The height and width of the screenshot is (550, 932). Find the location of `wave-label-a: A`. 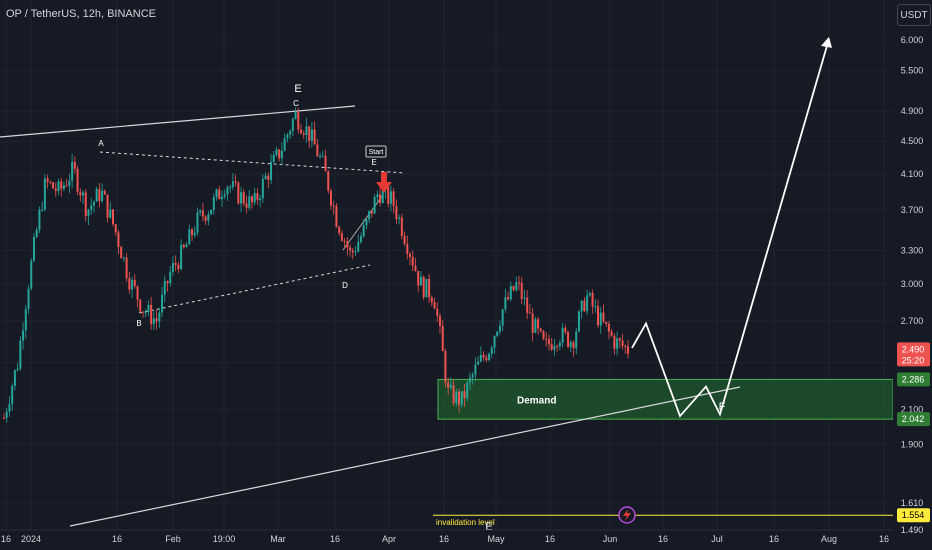

wave-label-a: A is located at coordinates (101, 143).